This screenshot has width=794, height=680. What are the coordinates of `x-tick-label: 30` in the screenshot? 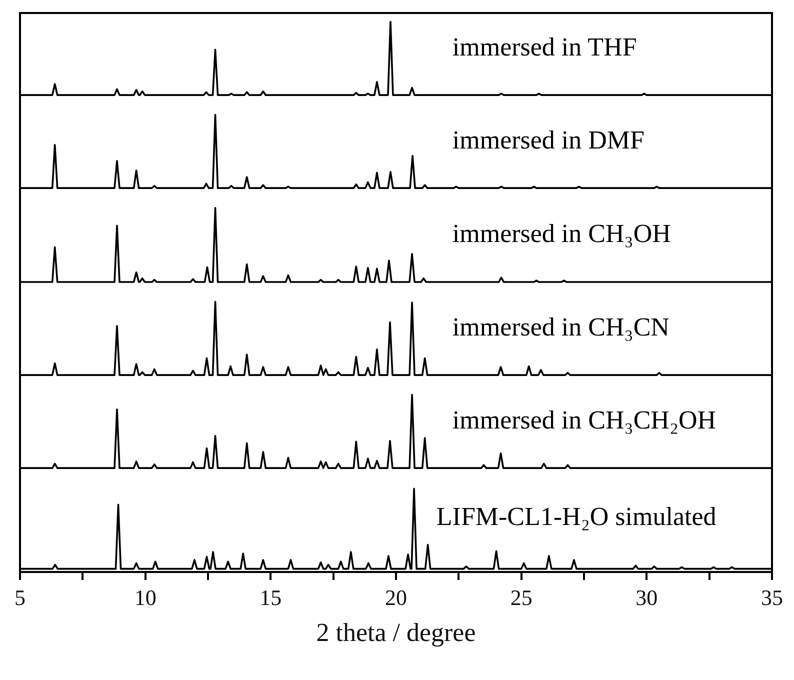 It's located at (647, 597).